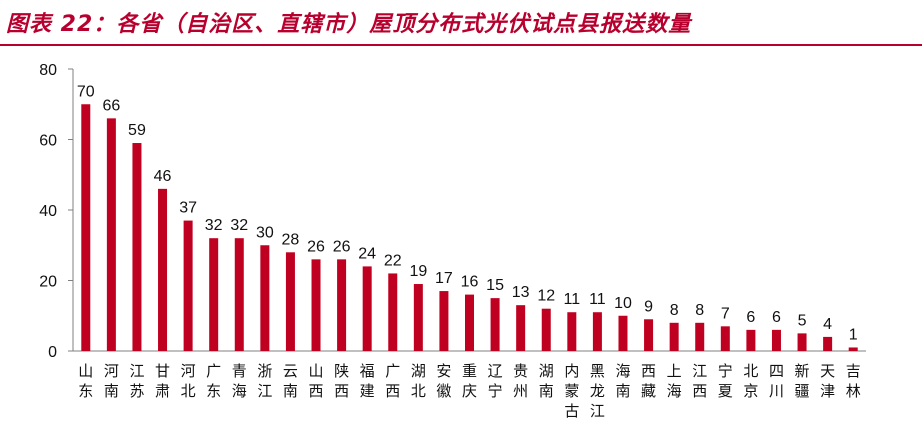 The image size is (922, 425). Describe the element at coordinates (546, 296) in the screenshot. I see `data-label: 12` at that location.